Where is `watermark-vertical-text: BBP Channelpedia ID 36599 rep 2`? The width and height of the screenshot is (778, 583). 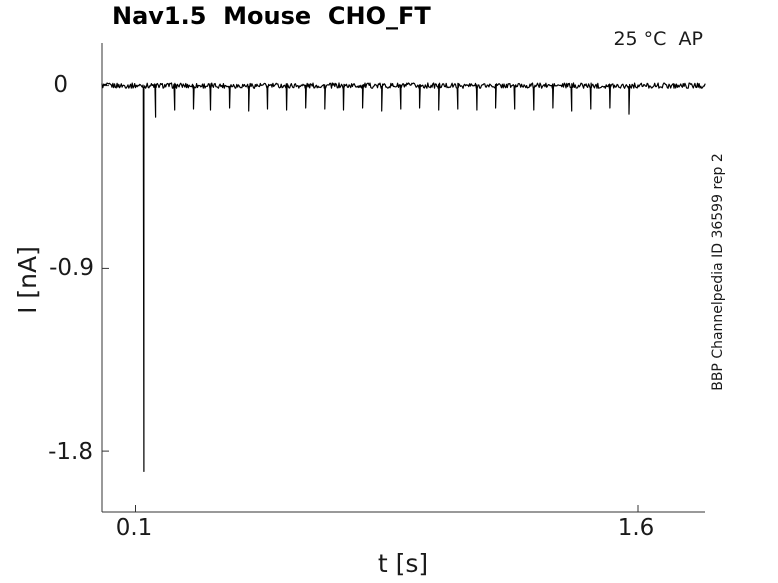 watermark-vertical-text: BBP Channelpedia ID 36599 rep 2 is located at coordinates (718, 272).